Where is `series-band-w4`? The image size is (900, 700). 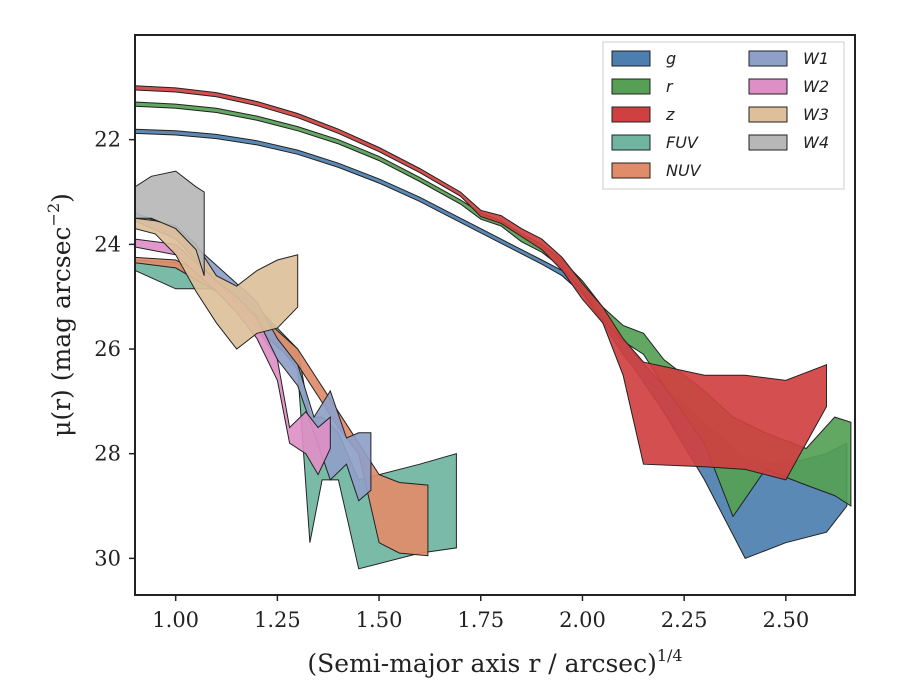 series-band-w4 is located at coordinates (170, 223).